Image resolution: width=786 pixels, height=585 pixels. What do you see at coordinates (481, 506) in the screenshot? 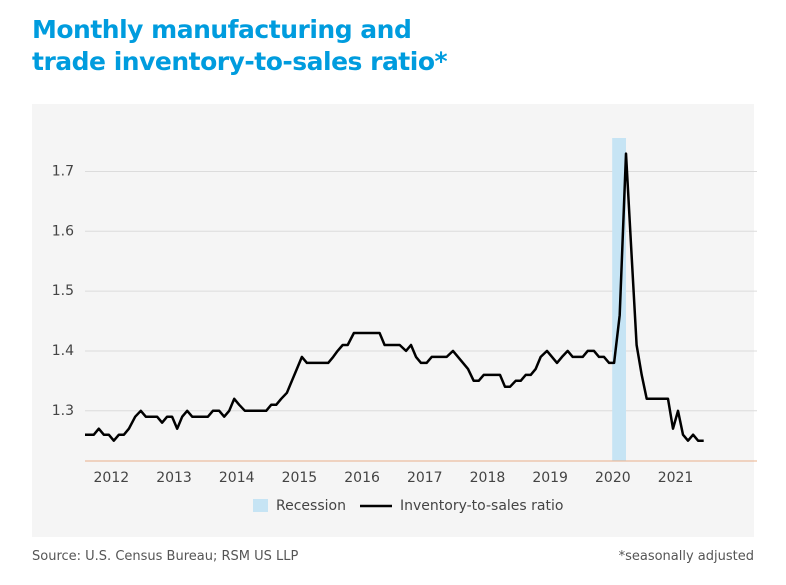
I see `legend-label: Inventory-to-sales ratio` at bounding box center [481, 506].